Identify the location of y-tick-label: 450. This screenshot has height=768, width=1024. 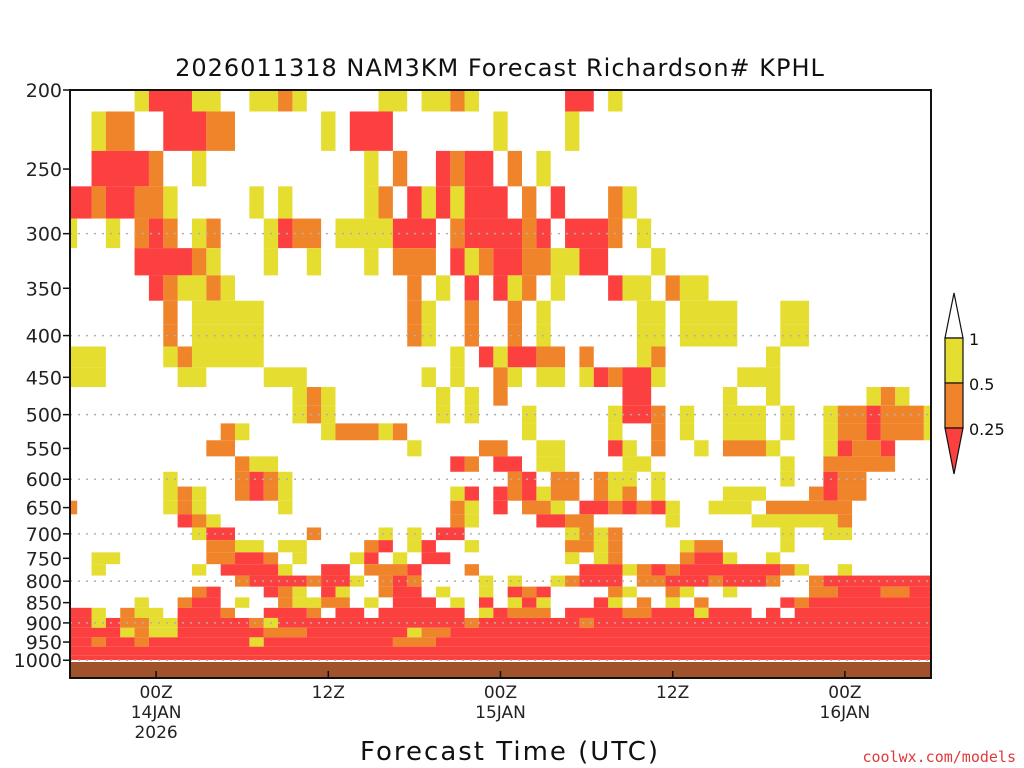
(44, 378).